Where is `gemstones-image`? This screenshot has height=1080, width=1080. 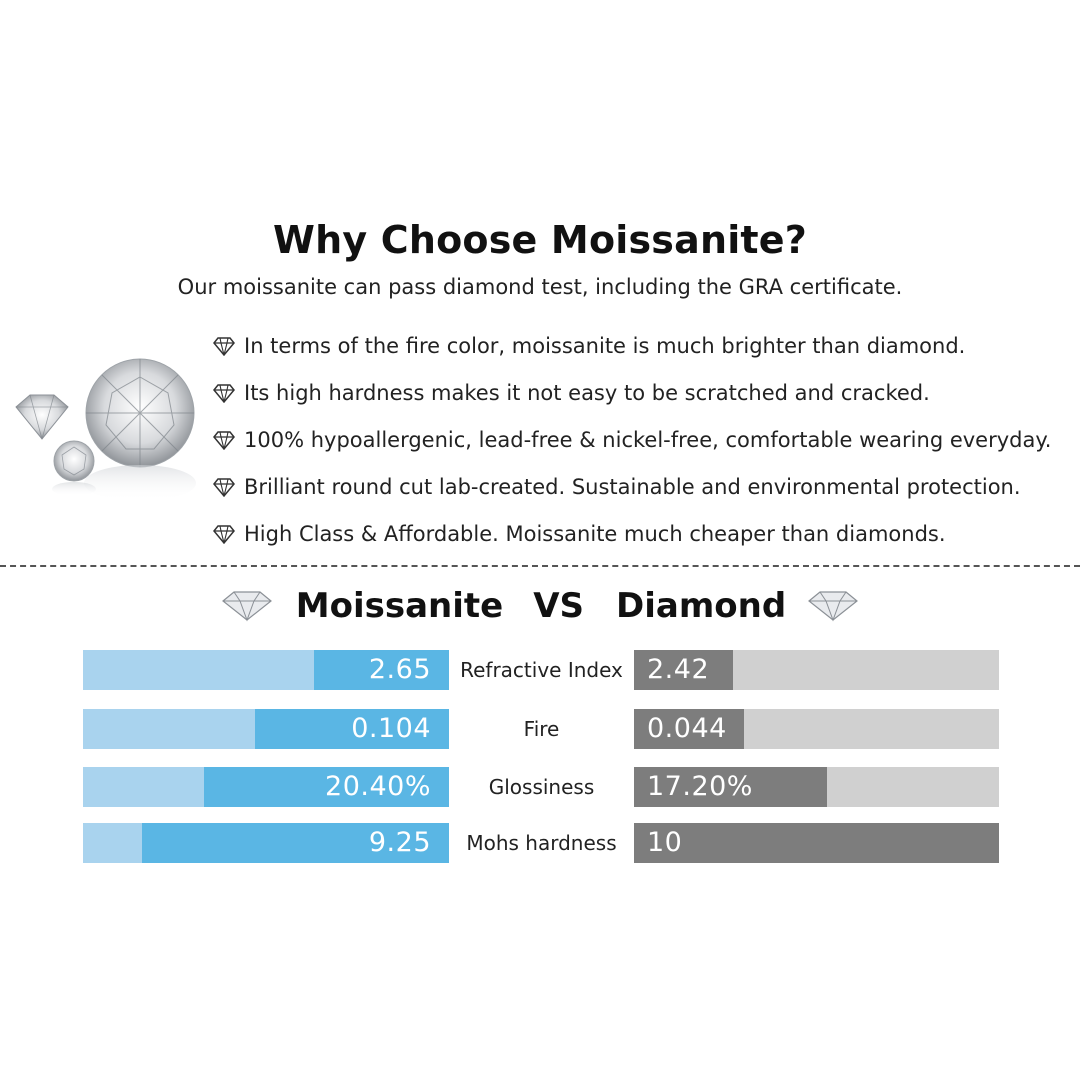 gemstones-image is located at coordinates (105, 429).